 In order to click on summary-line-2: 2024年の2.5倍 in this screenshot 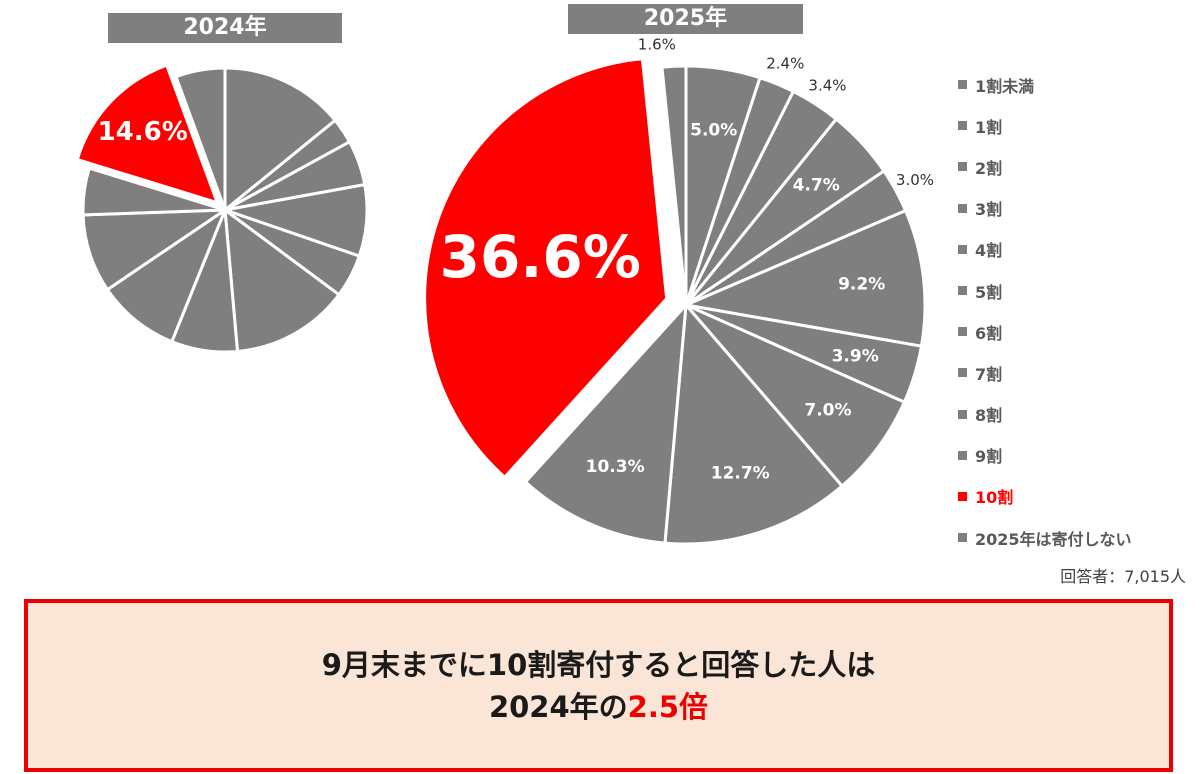, I will do `click(598, 707)`.